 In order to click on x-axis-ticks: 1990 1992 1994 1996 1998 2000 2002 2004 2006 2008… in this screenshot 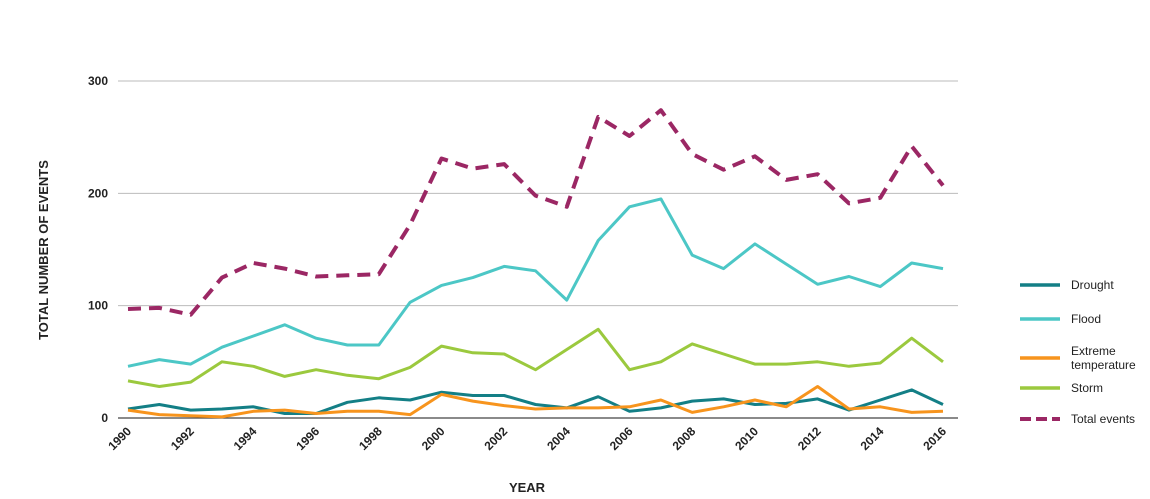, I will do `click(527, 438)`.